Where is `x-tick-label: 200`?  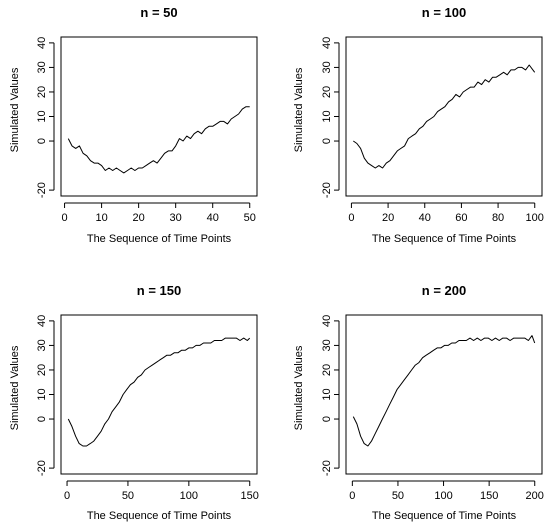
x-tick-label: 200 is located at coordinates (535, 496).